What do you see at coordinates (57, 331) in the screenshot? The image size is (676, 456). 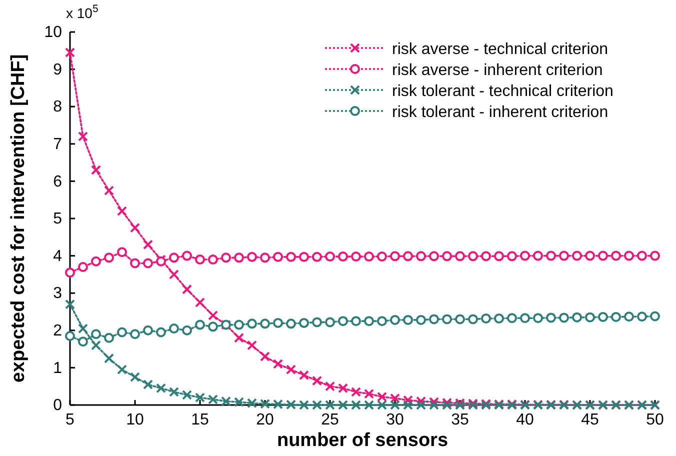 I see `y-tick-label: 2` at bounding box center [57, 331].